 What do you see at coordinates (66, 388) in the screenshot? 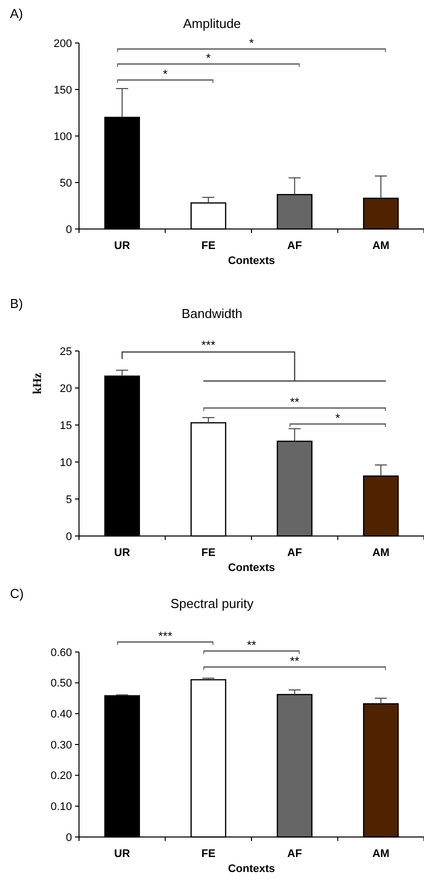
I see `y-tick-label: 20` at bounding box center [66, 388].